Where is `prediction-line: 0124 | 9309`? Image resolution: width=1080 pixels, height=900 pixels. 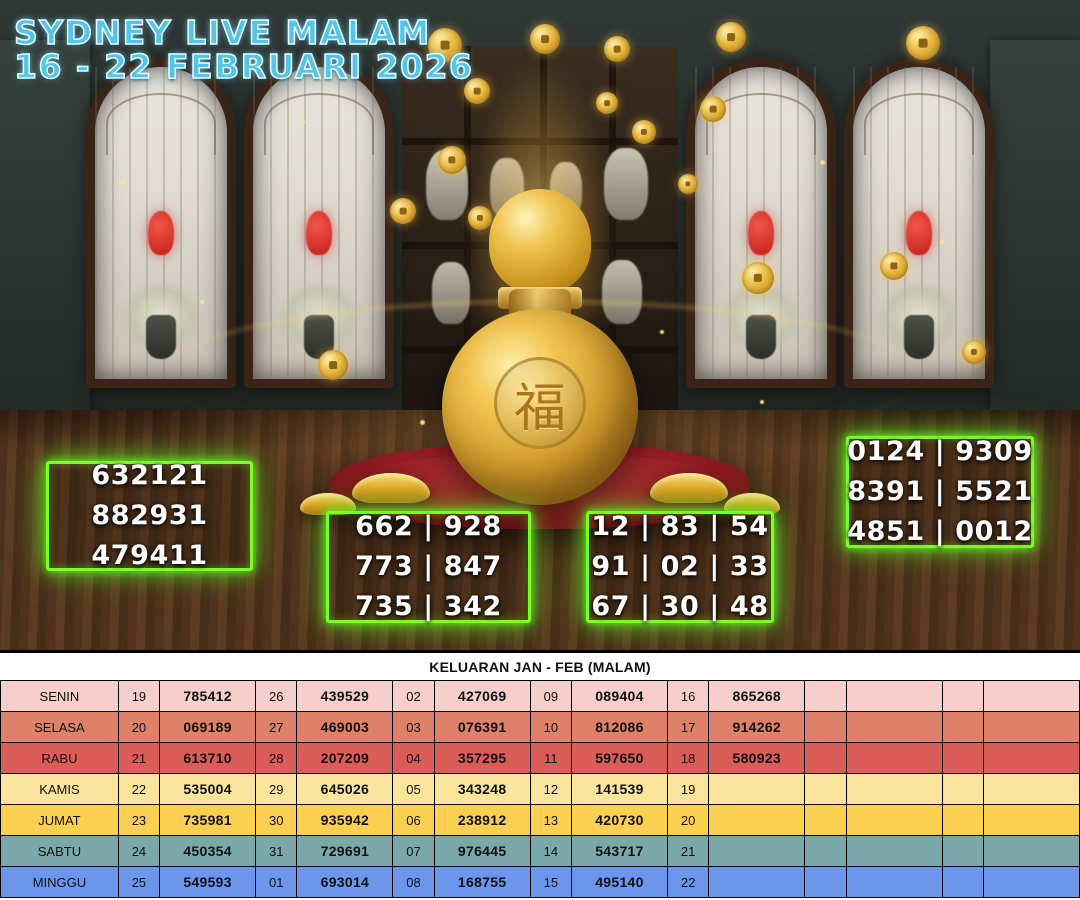 prediction-line: 0124 | 9309 is located at coordinates (940, 452).